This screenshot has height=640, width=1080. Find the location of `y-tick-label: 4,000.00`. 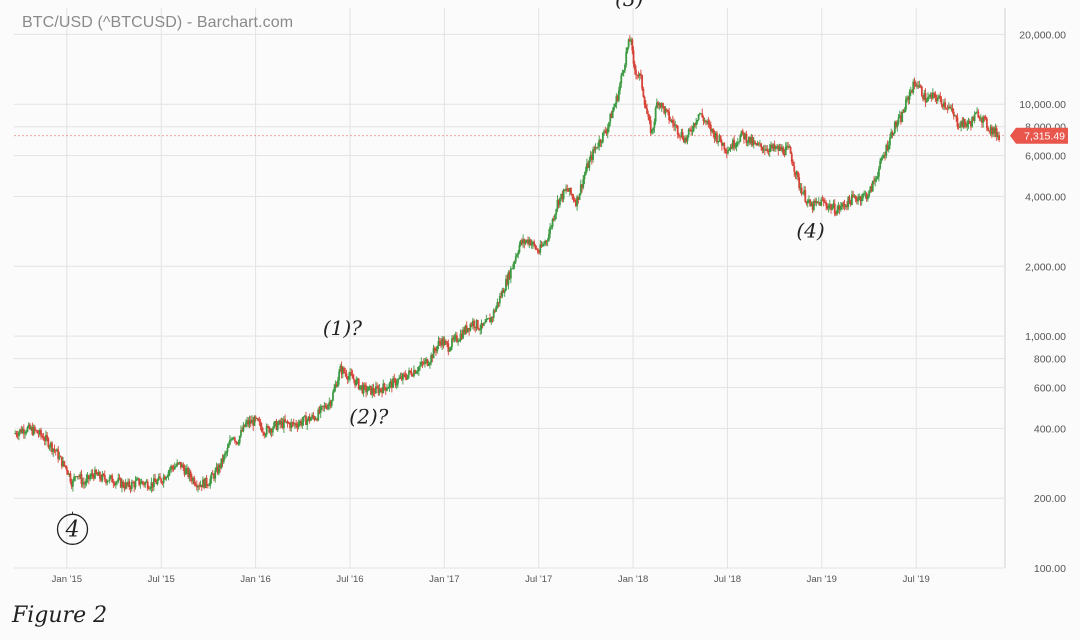

y-tick-label: 4,000.00 is located at coordinates (1045, 198).